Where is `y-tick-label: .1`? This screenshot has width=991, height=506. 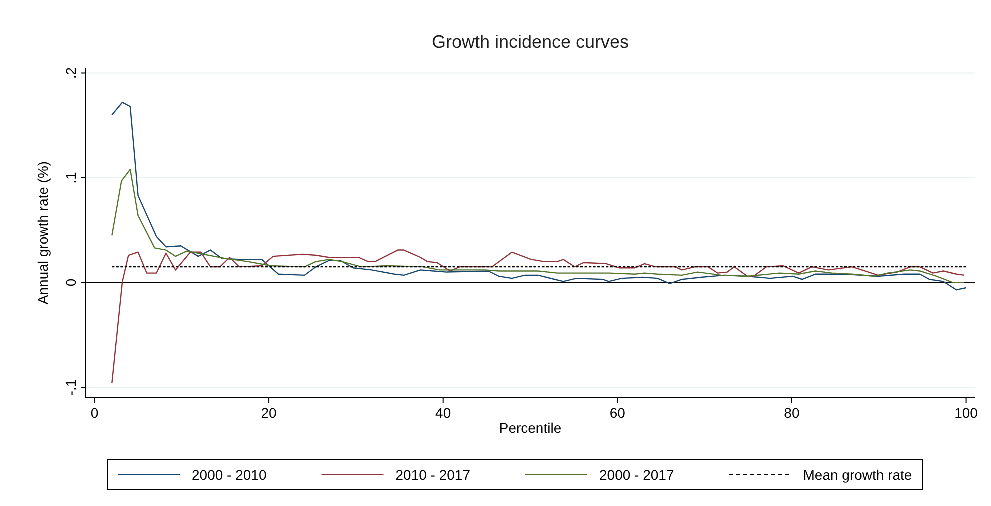 y-tick-label: .1 is located at coordinates (71, 178).